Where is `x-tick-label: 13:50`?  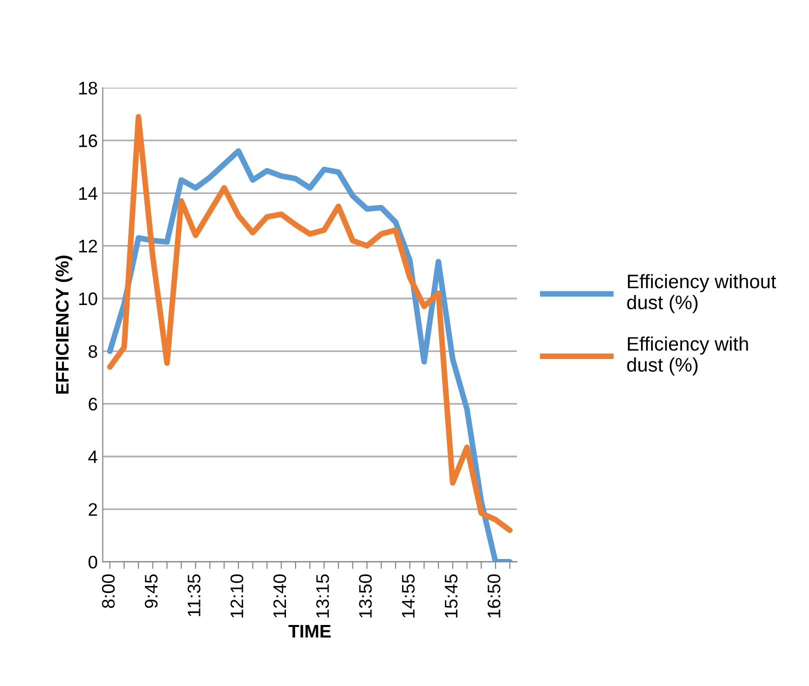
x-tick-label: 13:50 is located at coordinates (365, 596).